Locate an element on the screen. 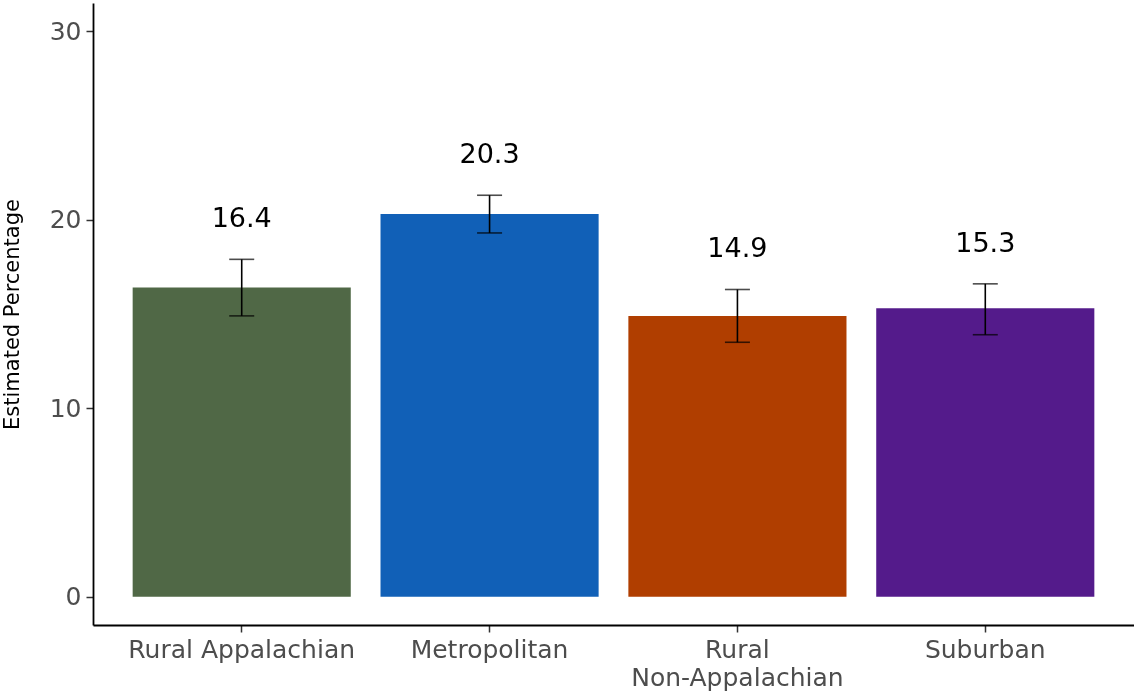  data-label: 15.3 is located at coordinates (985, 242).